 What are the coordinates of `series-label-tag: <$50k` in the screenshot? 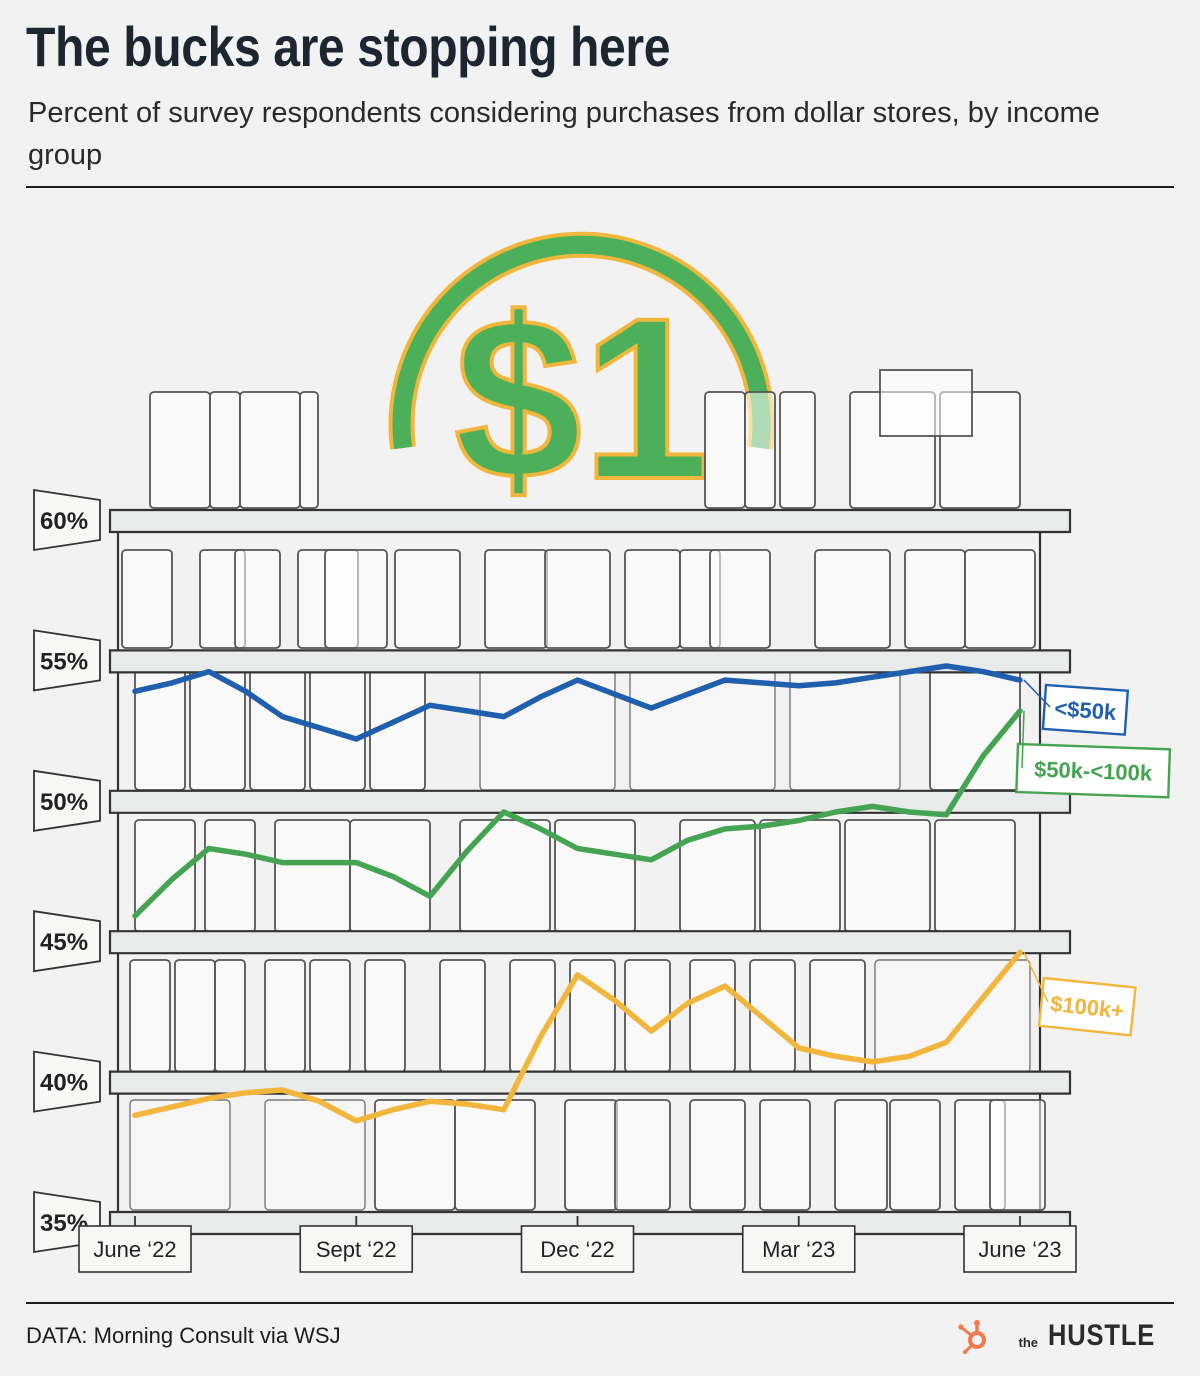 It's located at (1085, 709).